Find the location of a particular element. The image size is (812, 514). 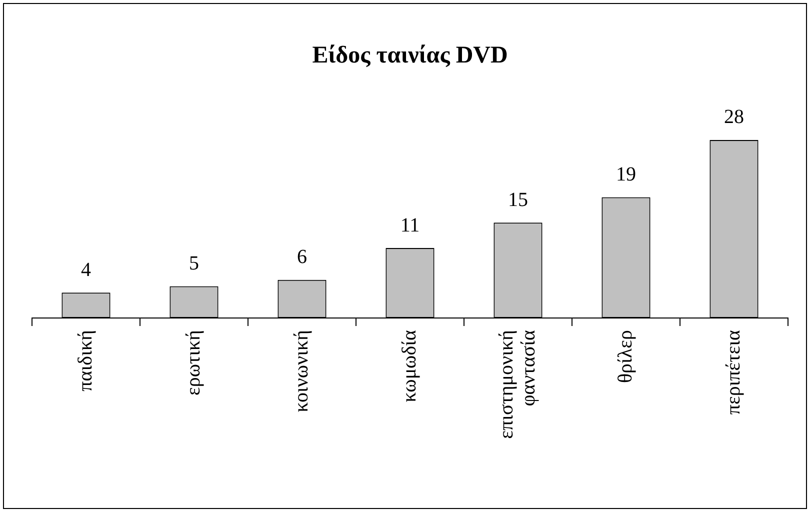

data-label: 6 is located at coordinates (302, 257).